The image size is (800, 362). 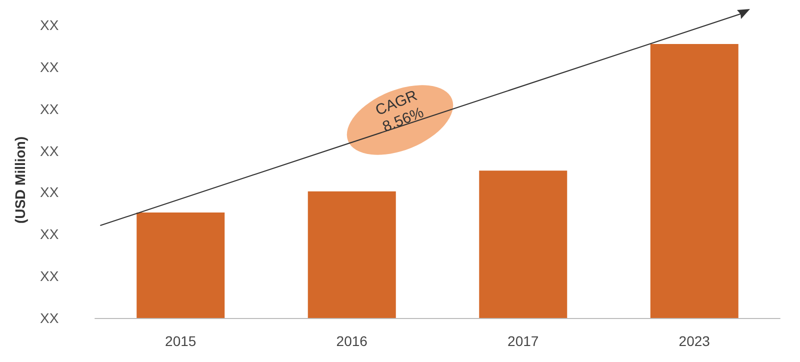 I want to click on x-tick-label: 2015, so click(x=180, y=341).